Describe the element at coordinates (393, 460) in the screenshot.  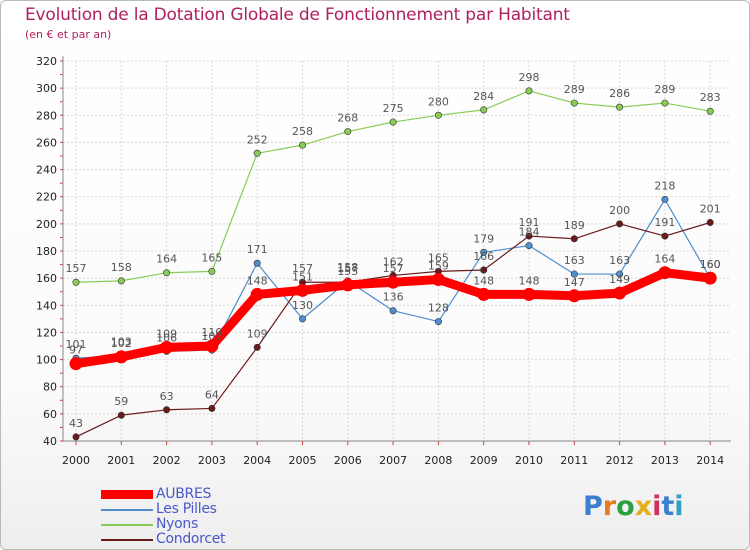
I see `x-tick-label: 2007` at that location.